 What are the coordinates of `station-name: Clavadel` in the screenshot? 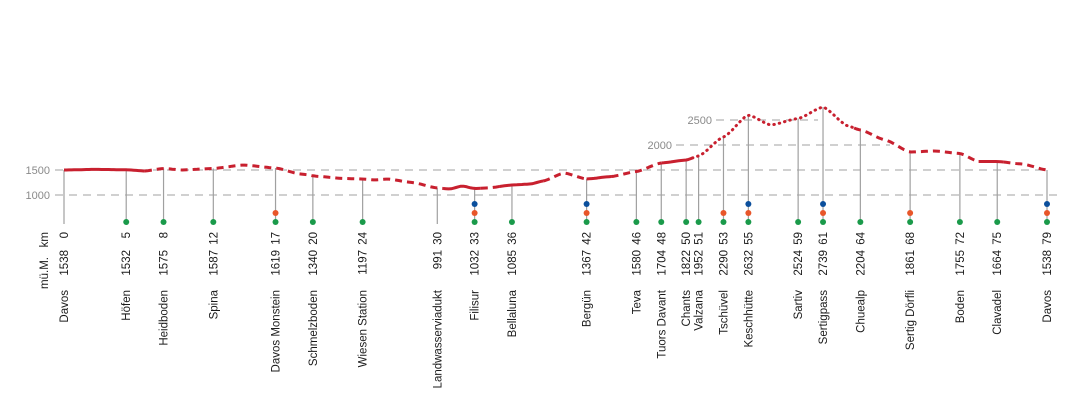 It's located at (998, 312).